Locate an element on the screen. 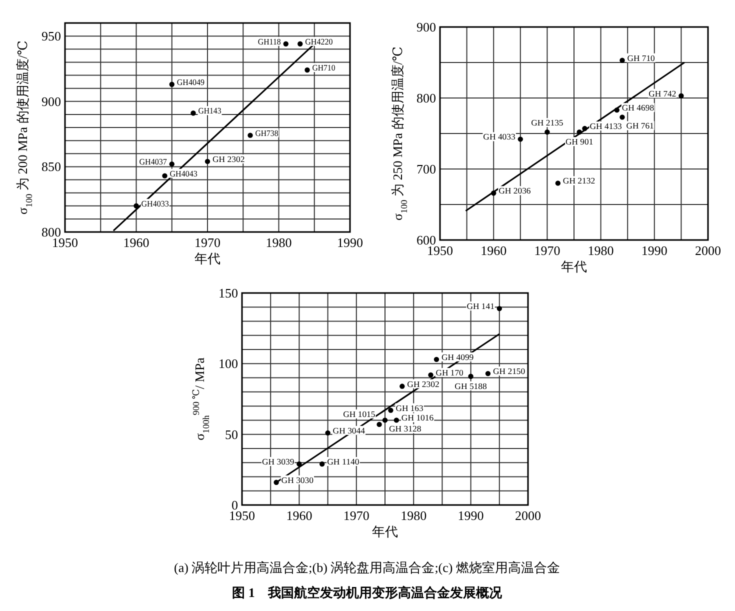 The image size is (735, 611). annotation: GH 2036 is located at coordinates (514, 191).